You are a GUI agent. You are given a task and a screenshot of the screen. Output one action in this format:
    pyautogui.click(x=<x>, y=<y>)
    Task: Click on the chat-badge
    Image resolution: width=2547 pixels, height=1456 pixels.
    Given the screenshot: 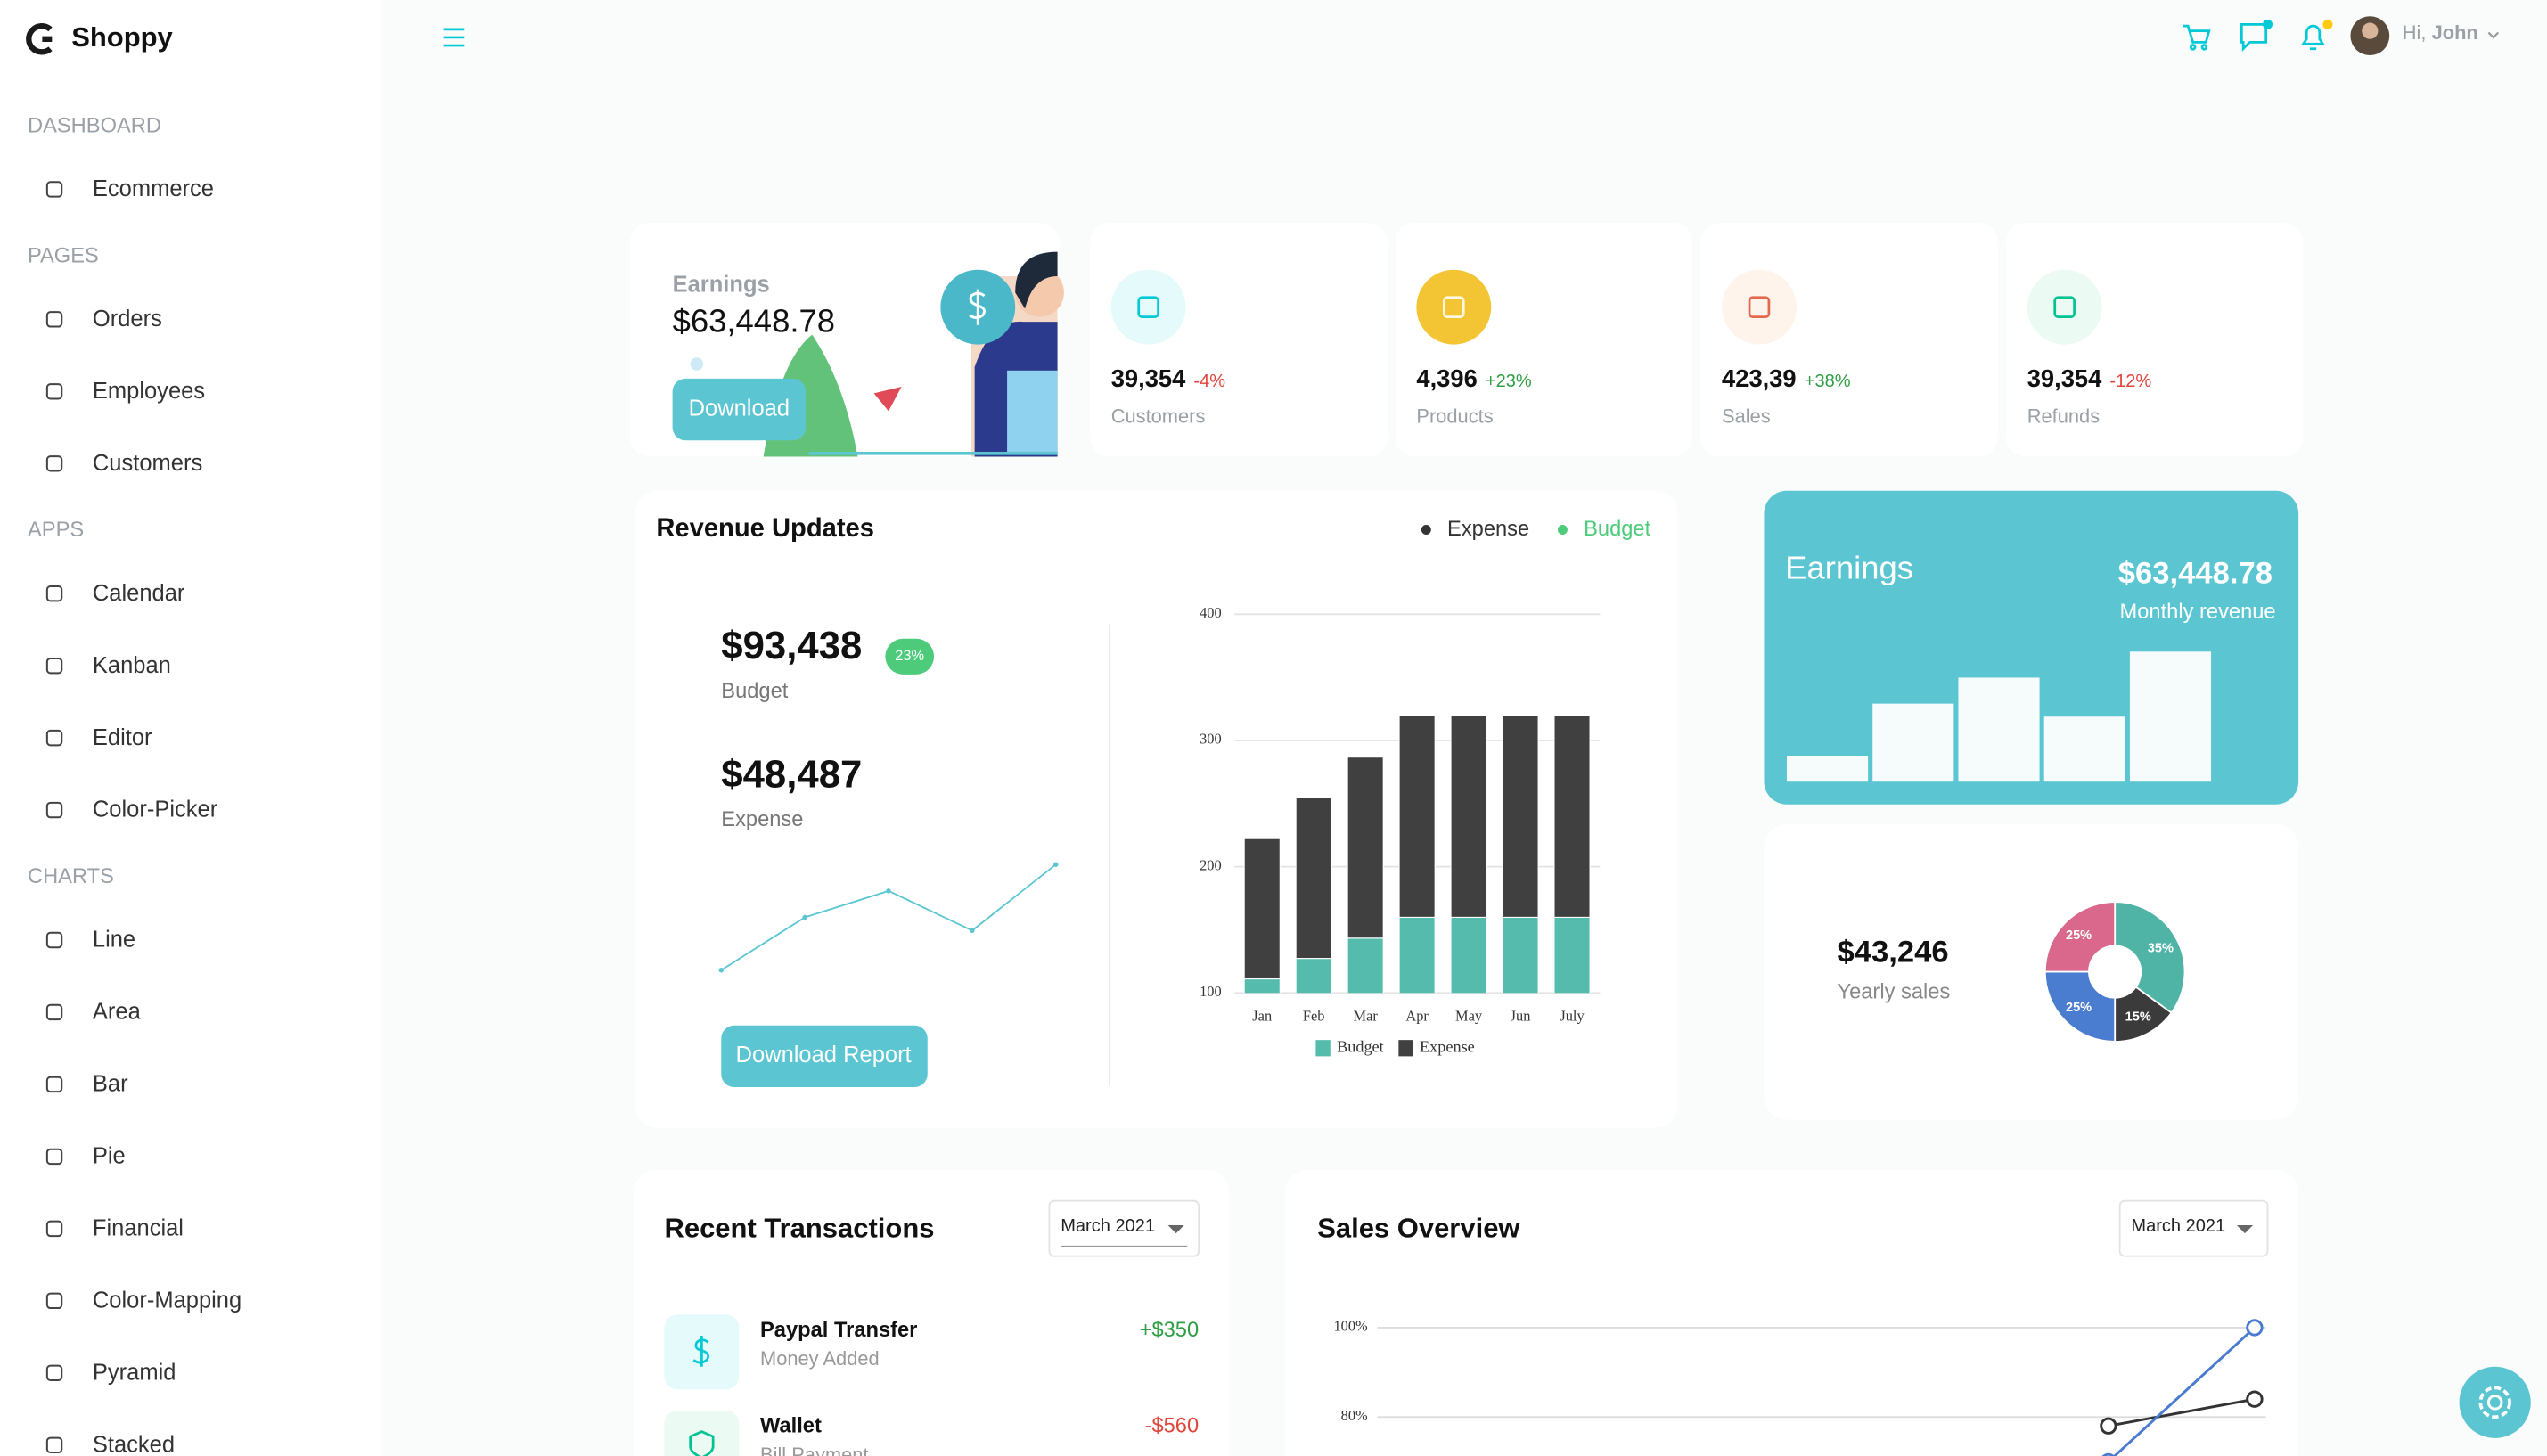 What is the action you would take?
    pyautogui.click(x=2268, y=24)
    